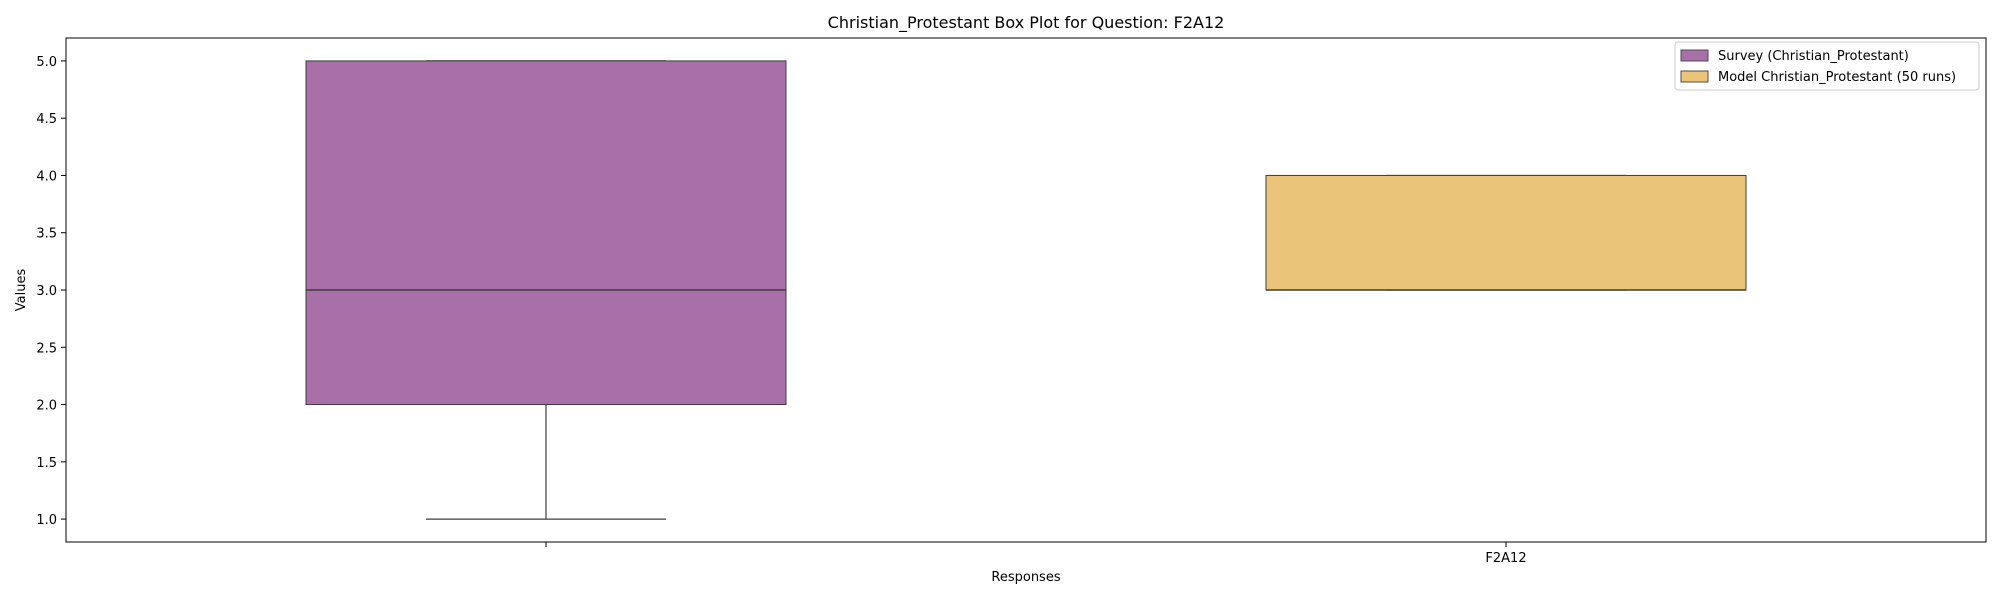  I want to click on box-survey, so click(546, 233).